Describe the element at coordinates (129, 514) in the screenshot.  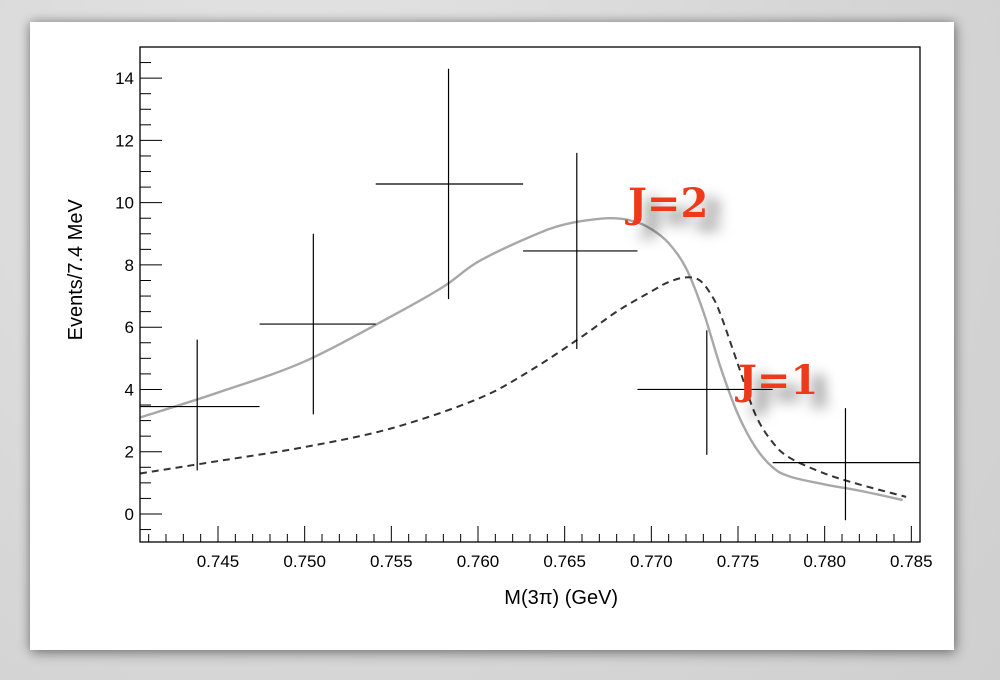
I see `y-tick-label: 0` at that location.